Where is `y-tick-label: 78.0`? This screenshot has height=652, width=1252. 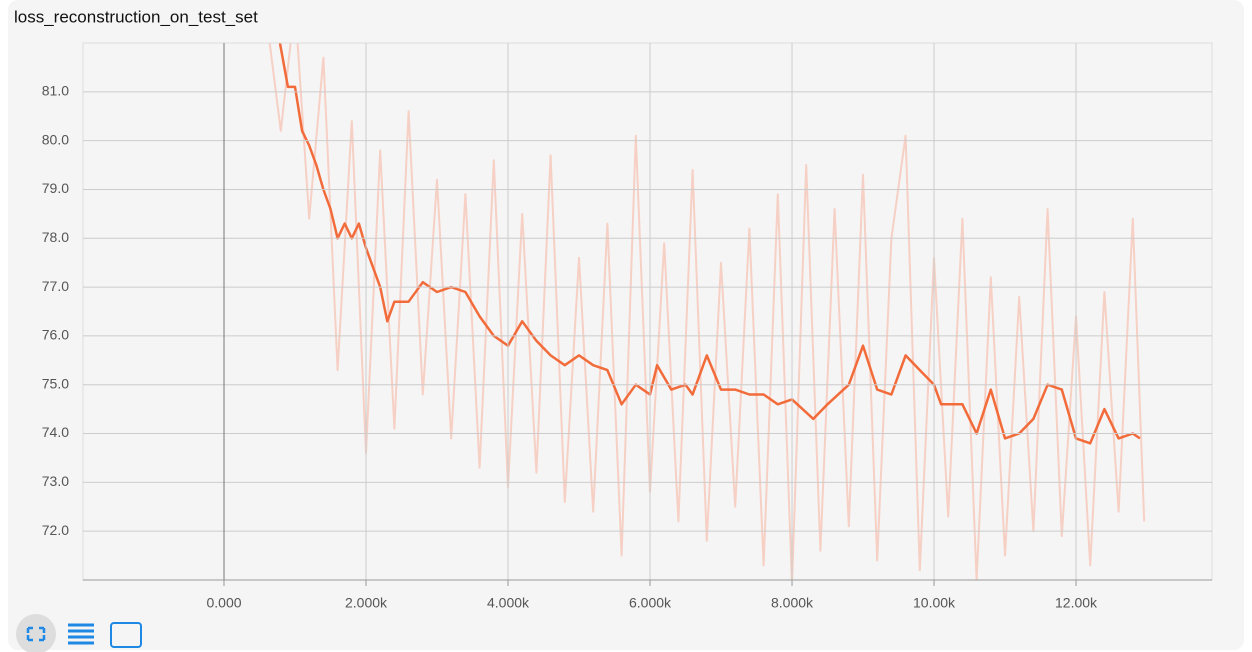
y-tick-label: 78.0 is located at coordinates (55, 237).